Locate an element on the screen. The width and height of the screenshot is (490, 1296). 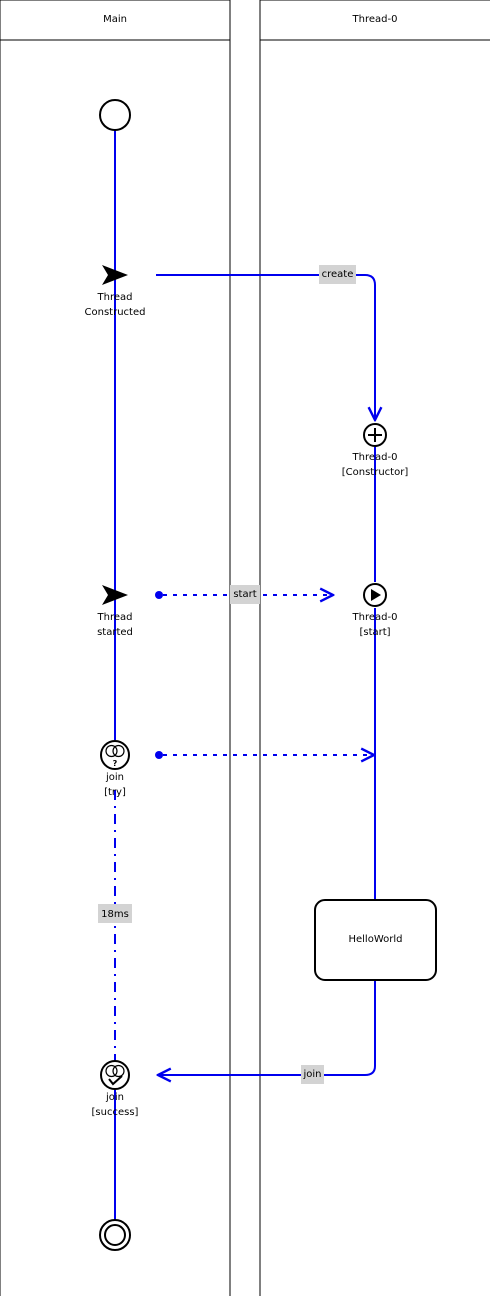
node-join-success: join [success] is located at coordinates (115, 1089).